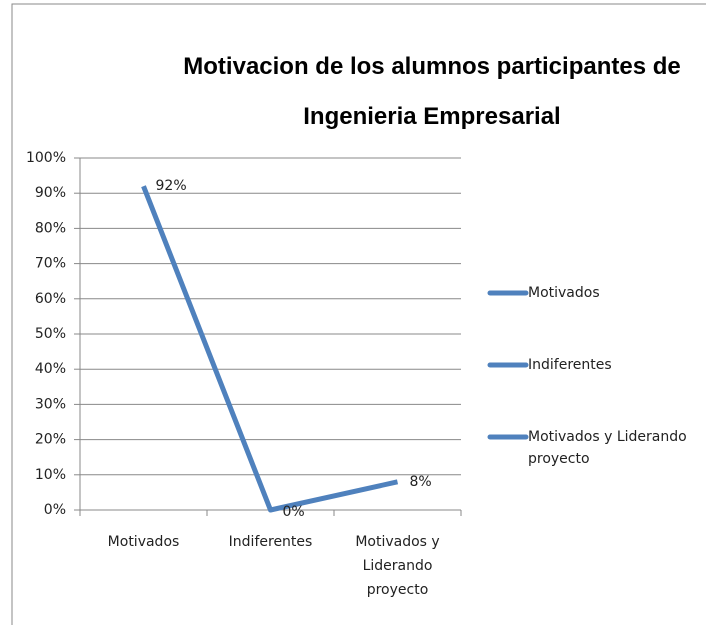  What do you see at coordinates (397, 566) in the screenshot?
I see `x-tick-label: Motivados y Liderando proyecto` at bounding box center [397, 566].